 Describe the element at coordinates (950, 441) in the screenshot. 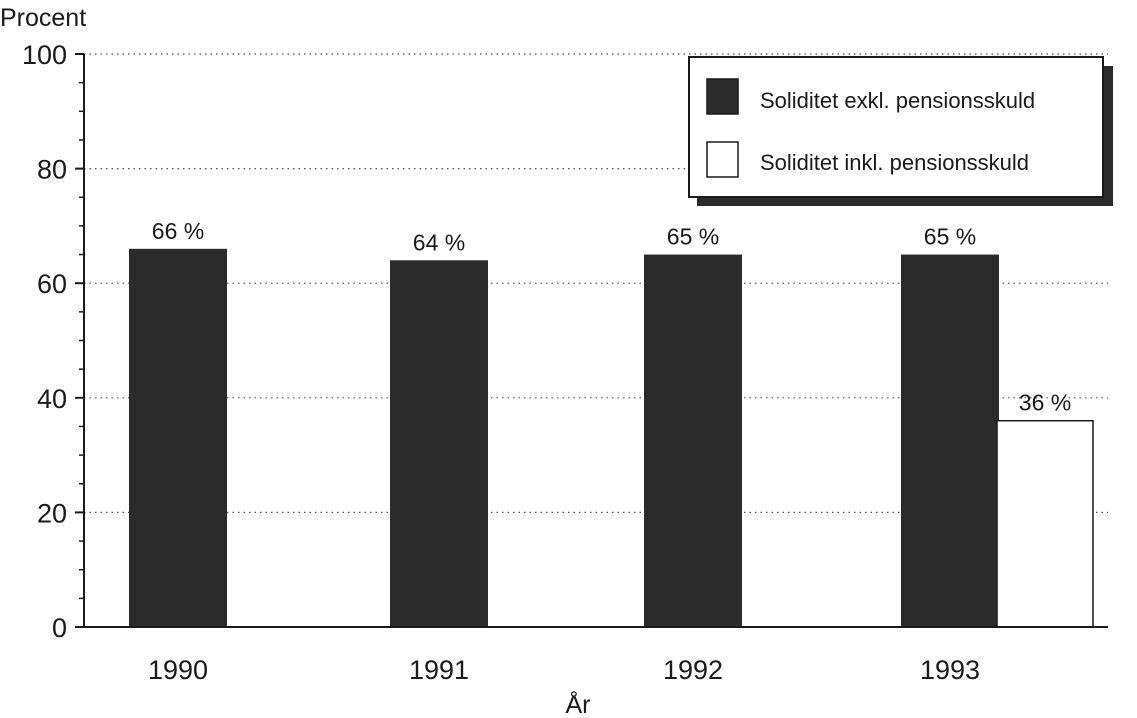

I see `bar-1993-exkl` at that location.